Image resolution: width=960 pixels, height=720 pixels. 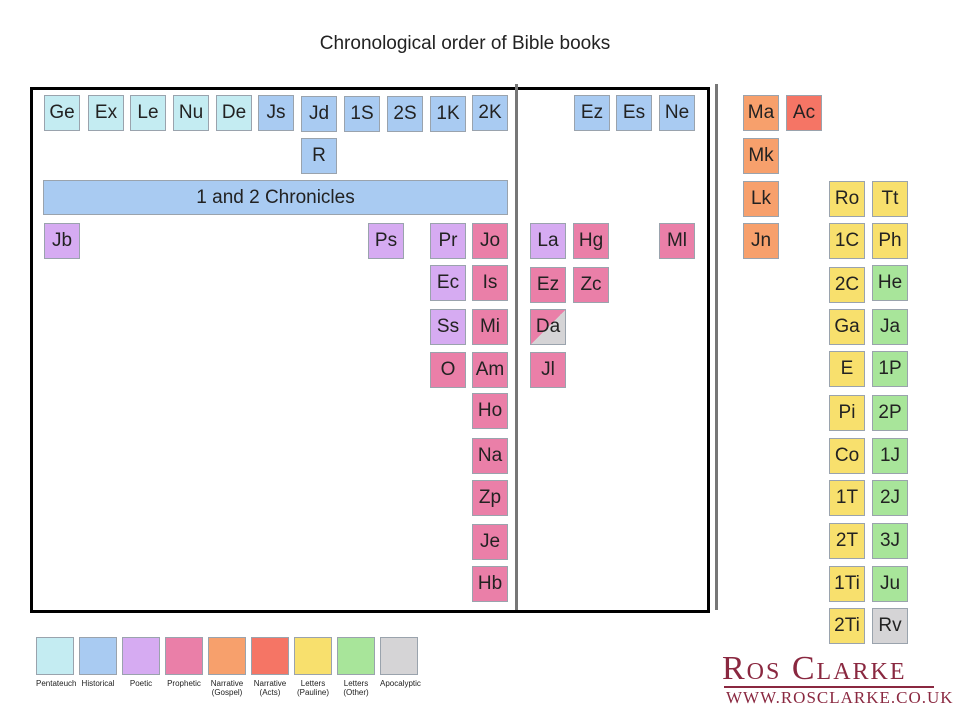 I want to click on book-1c: 1C, so click(x=847, y=241).